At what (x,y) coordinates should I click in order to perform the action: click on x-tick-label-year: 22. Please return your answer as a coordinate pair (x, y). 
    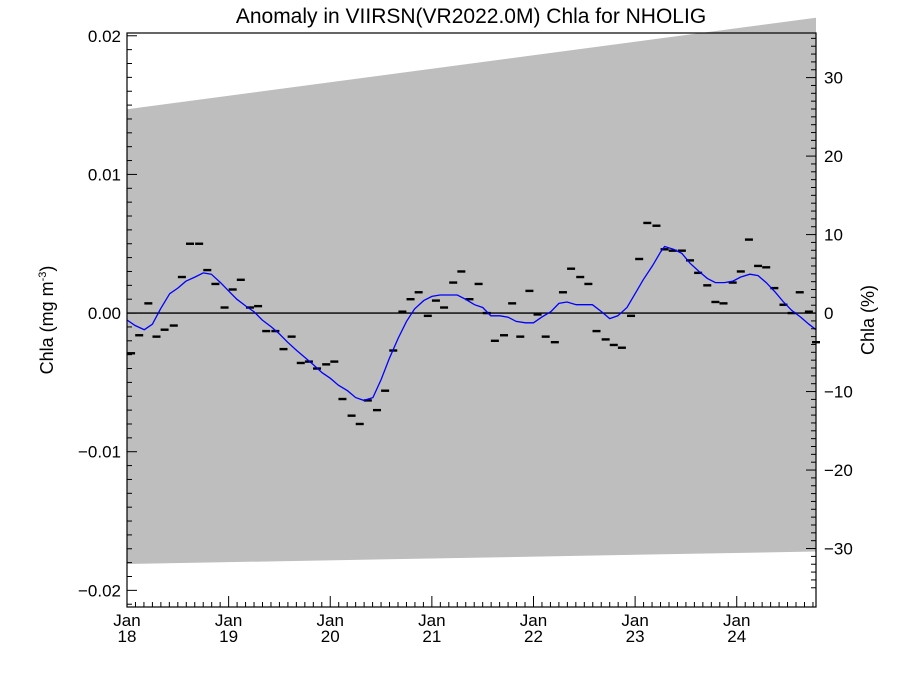
    Looking at the image, I should click on (533, 636).